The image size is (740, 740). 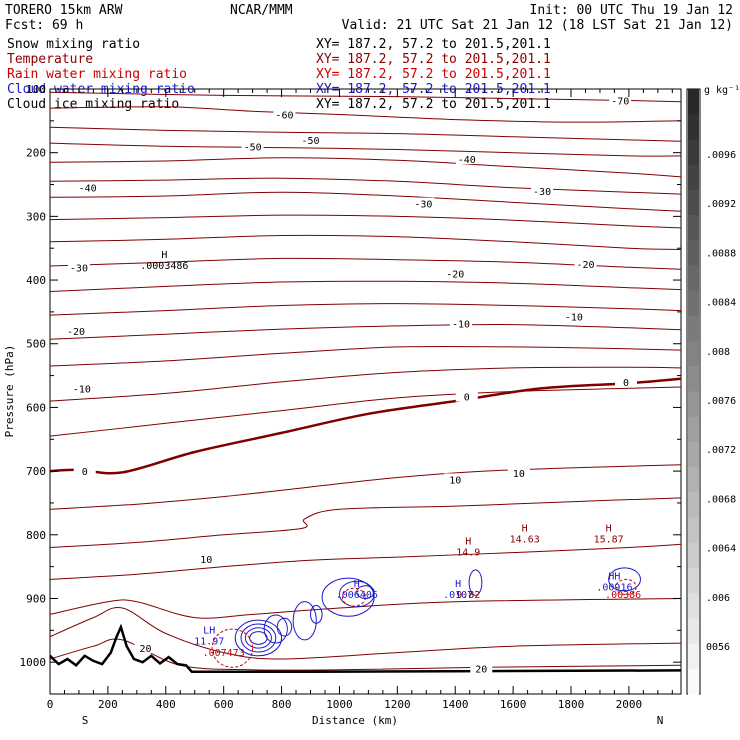 What do you see at coordinates (85, 720) in the screenshot?
I see `direction-south: S` at bounding box center [85, 720].